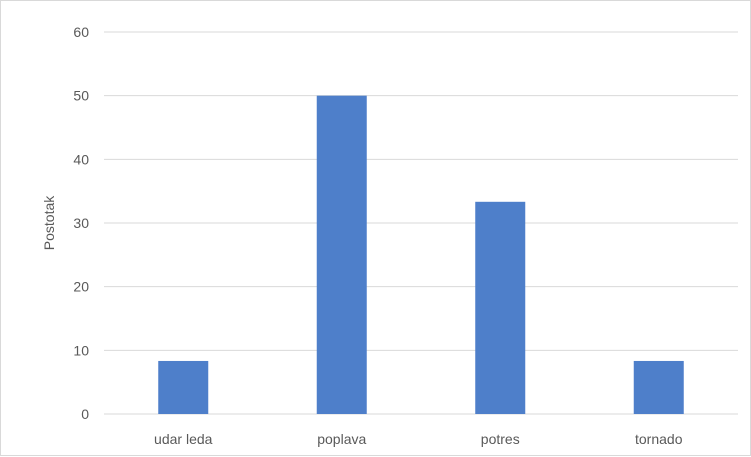  What do you see at coordinates (341, 255) in the screenshot?
I see `bar-poplava` at bounding box center [341, 255].